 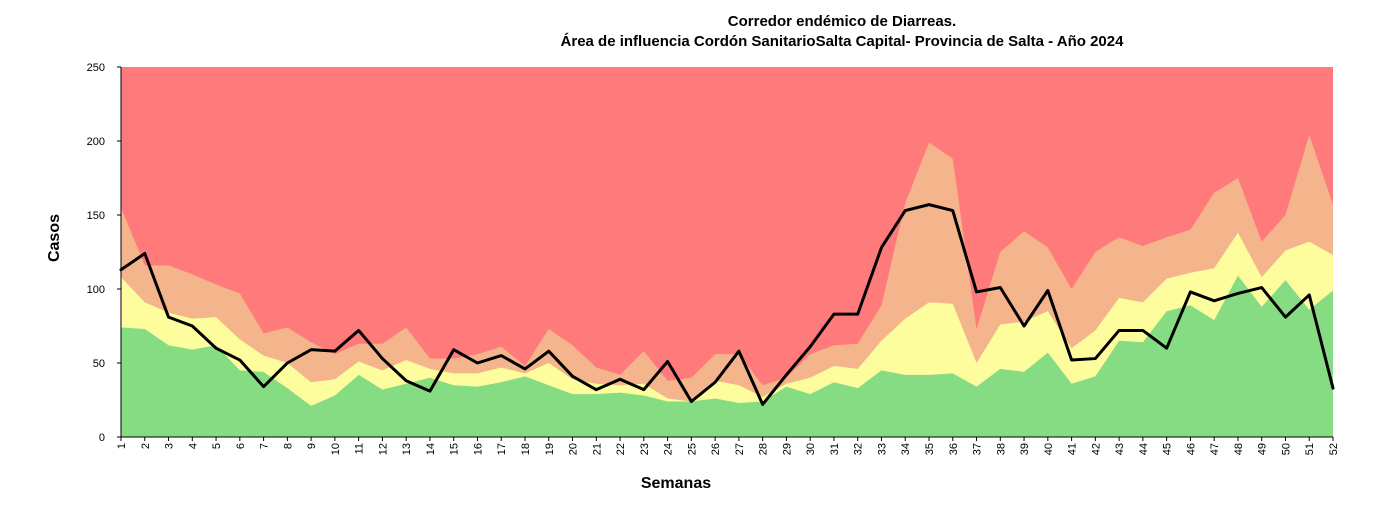 I want to click on x-tick-label: 10, so click(x=336, y=449).